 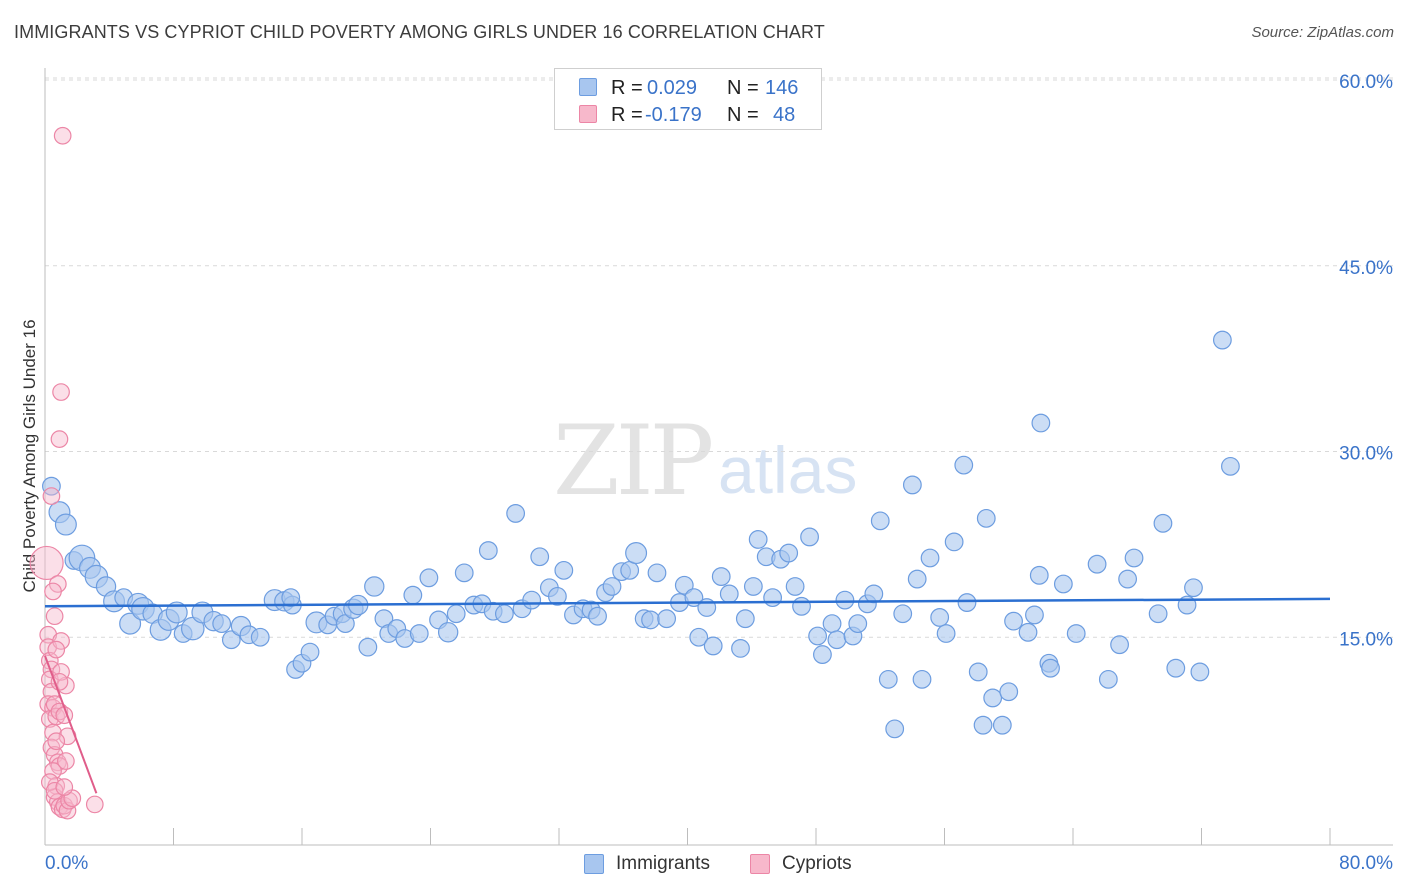 What do you see at coordinates (788, 470) in the screenshot?
I see `watermark-atlas: atlas` at bounding box center [788, 470].